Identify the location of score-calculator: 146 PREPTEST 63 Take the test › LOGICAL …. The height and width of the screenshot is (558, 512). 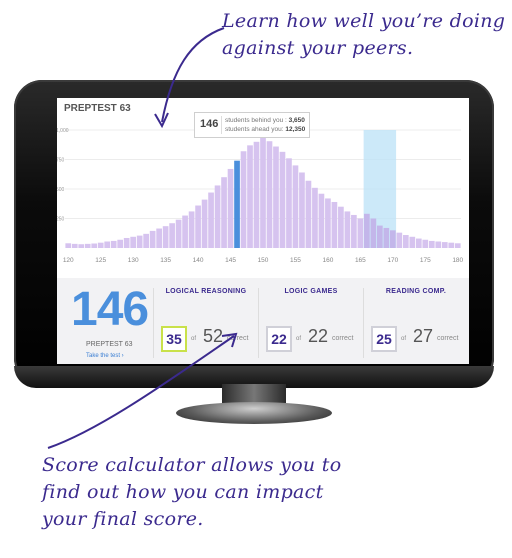
(263, 321).